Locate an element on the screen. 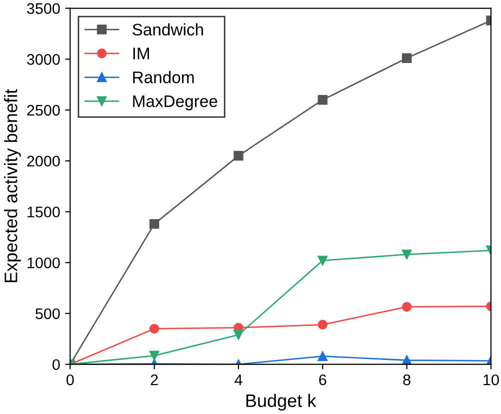  legend-label: IM is located at coordinates (141, 54).